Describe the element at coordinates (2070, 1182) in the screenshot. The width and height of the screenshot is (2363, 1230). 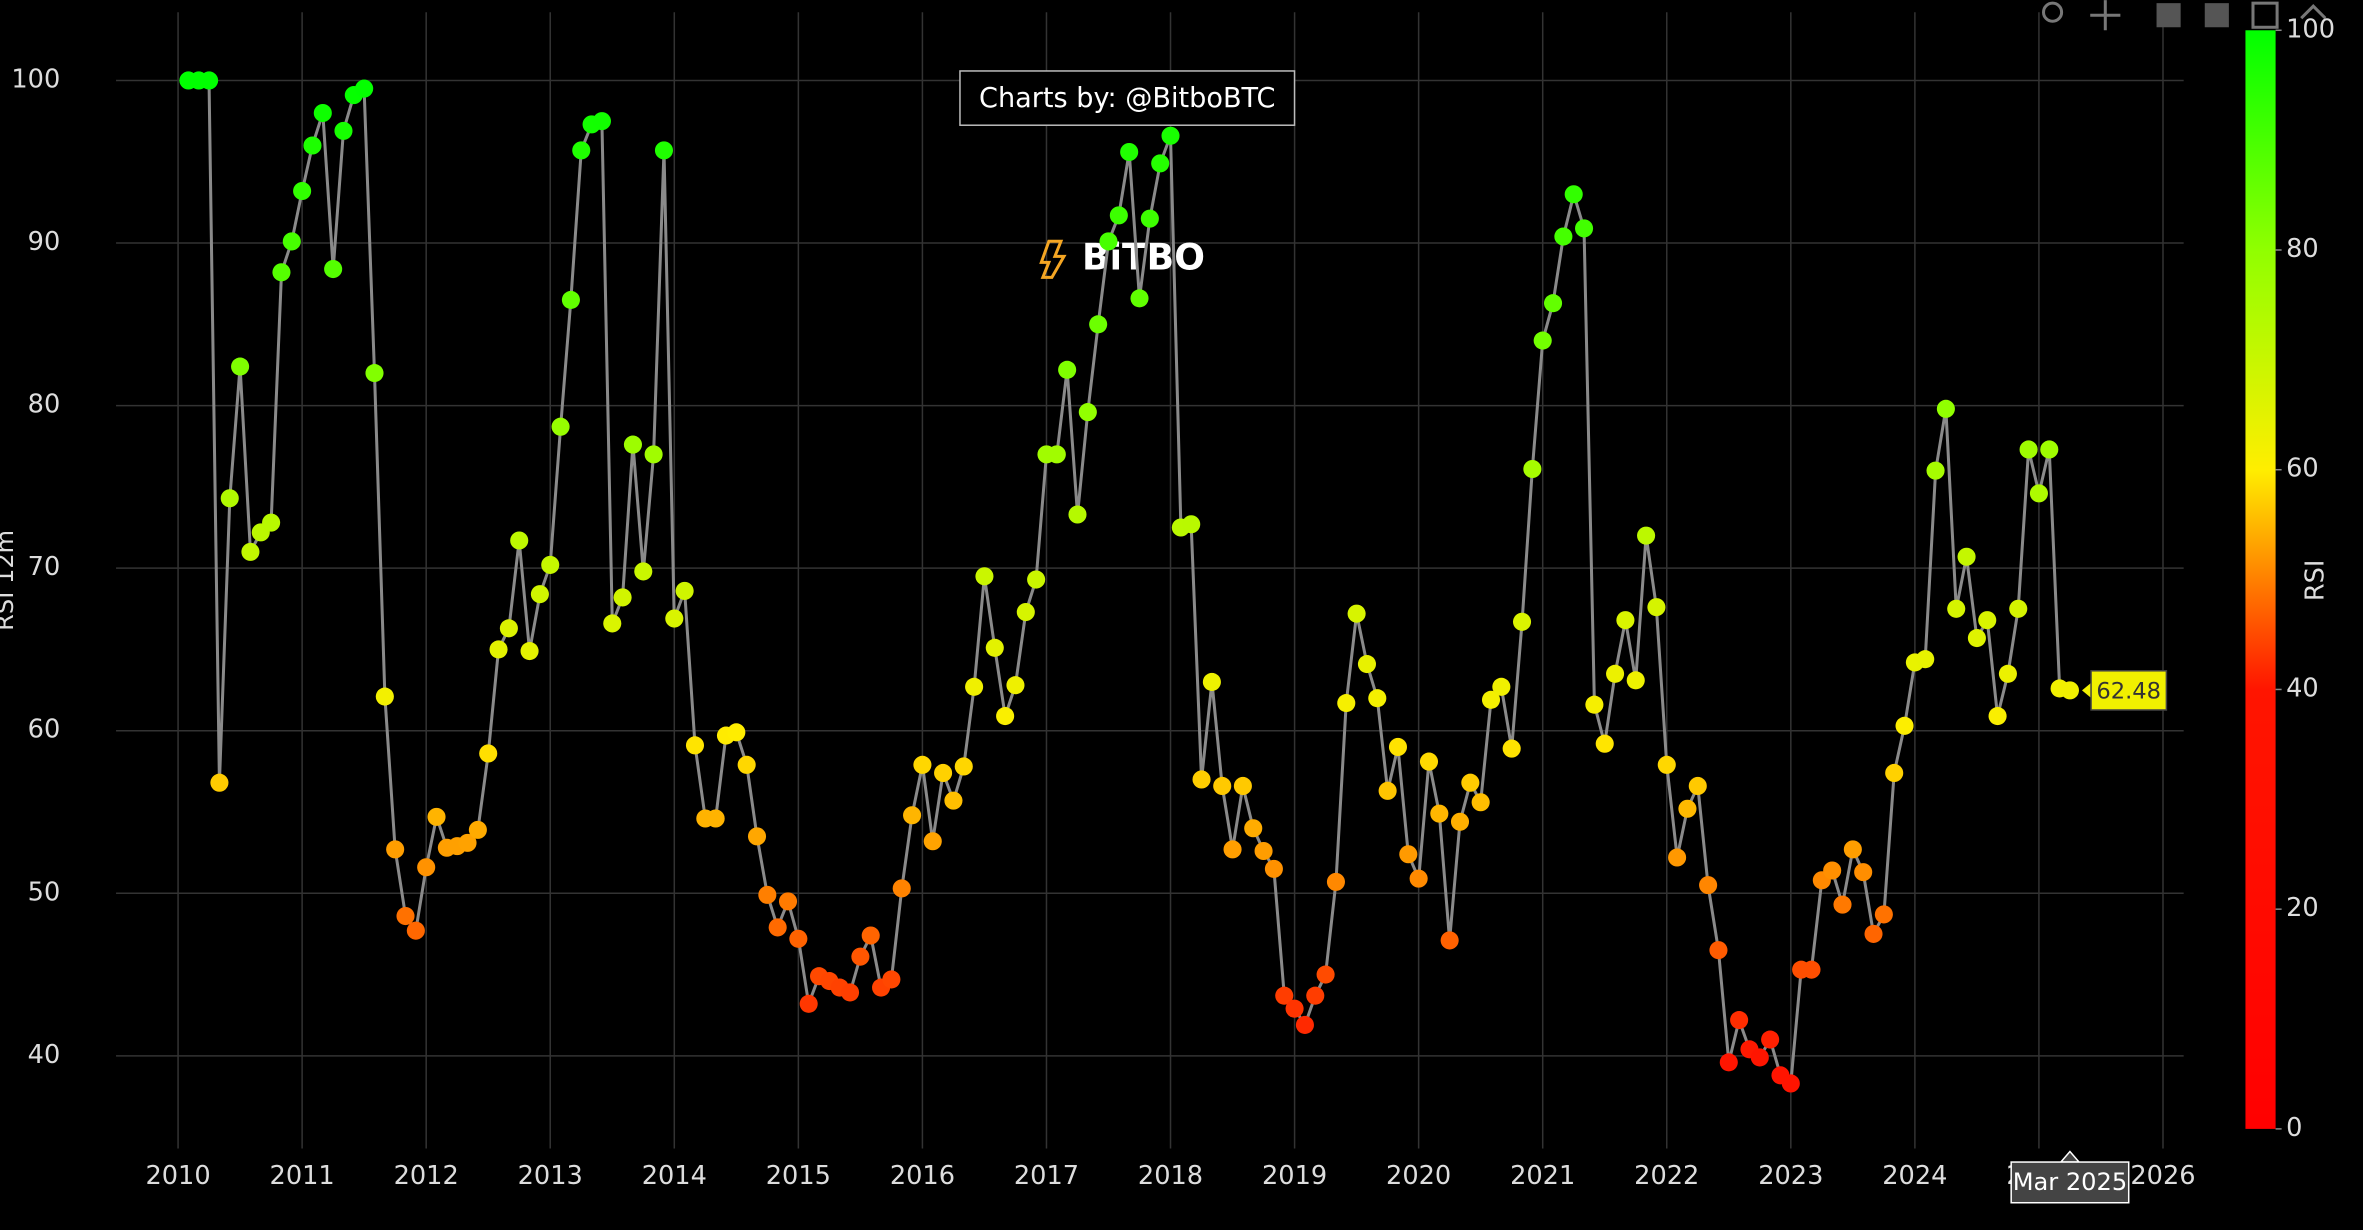
I see `hover-x-label: Mar 2025` at that location.